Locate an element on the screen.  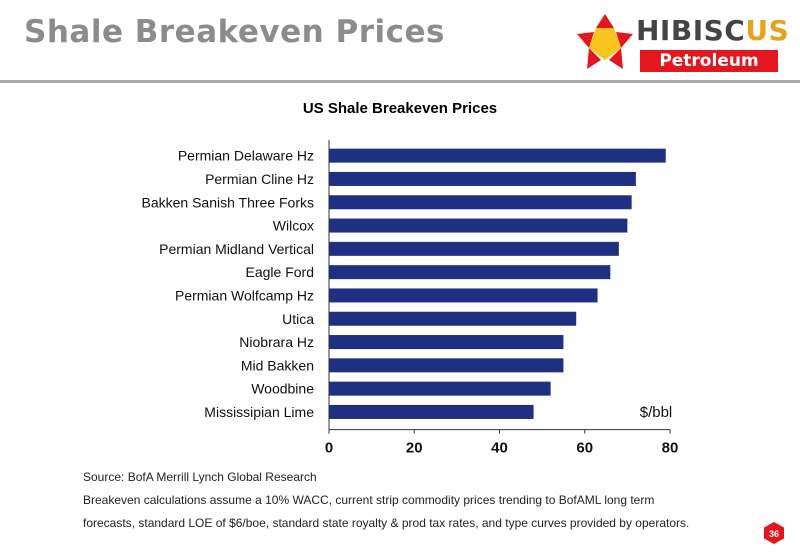
header-divider is located at coordinates (400, 81).